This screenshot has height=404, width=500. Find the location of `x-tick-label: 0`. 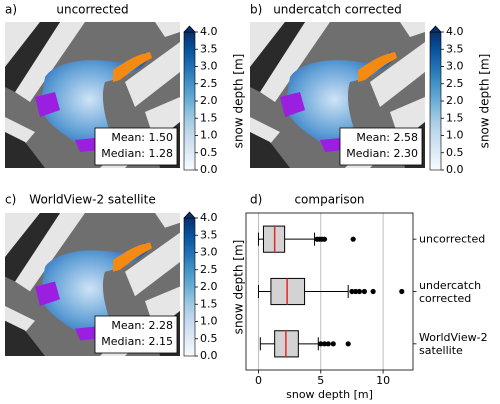

x-tick-label: 0 is located at coordinates (258, 380).